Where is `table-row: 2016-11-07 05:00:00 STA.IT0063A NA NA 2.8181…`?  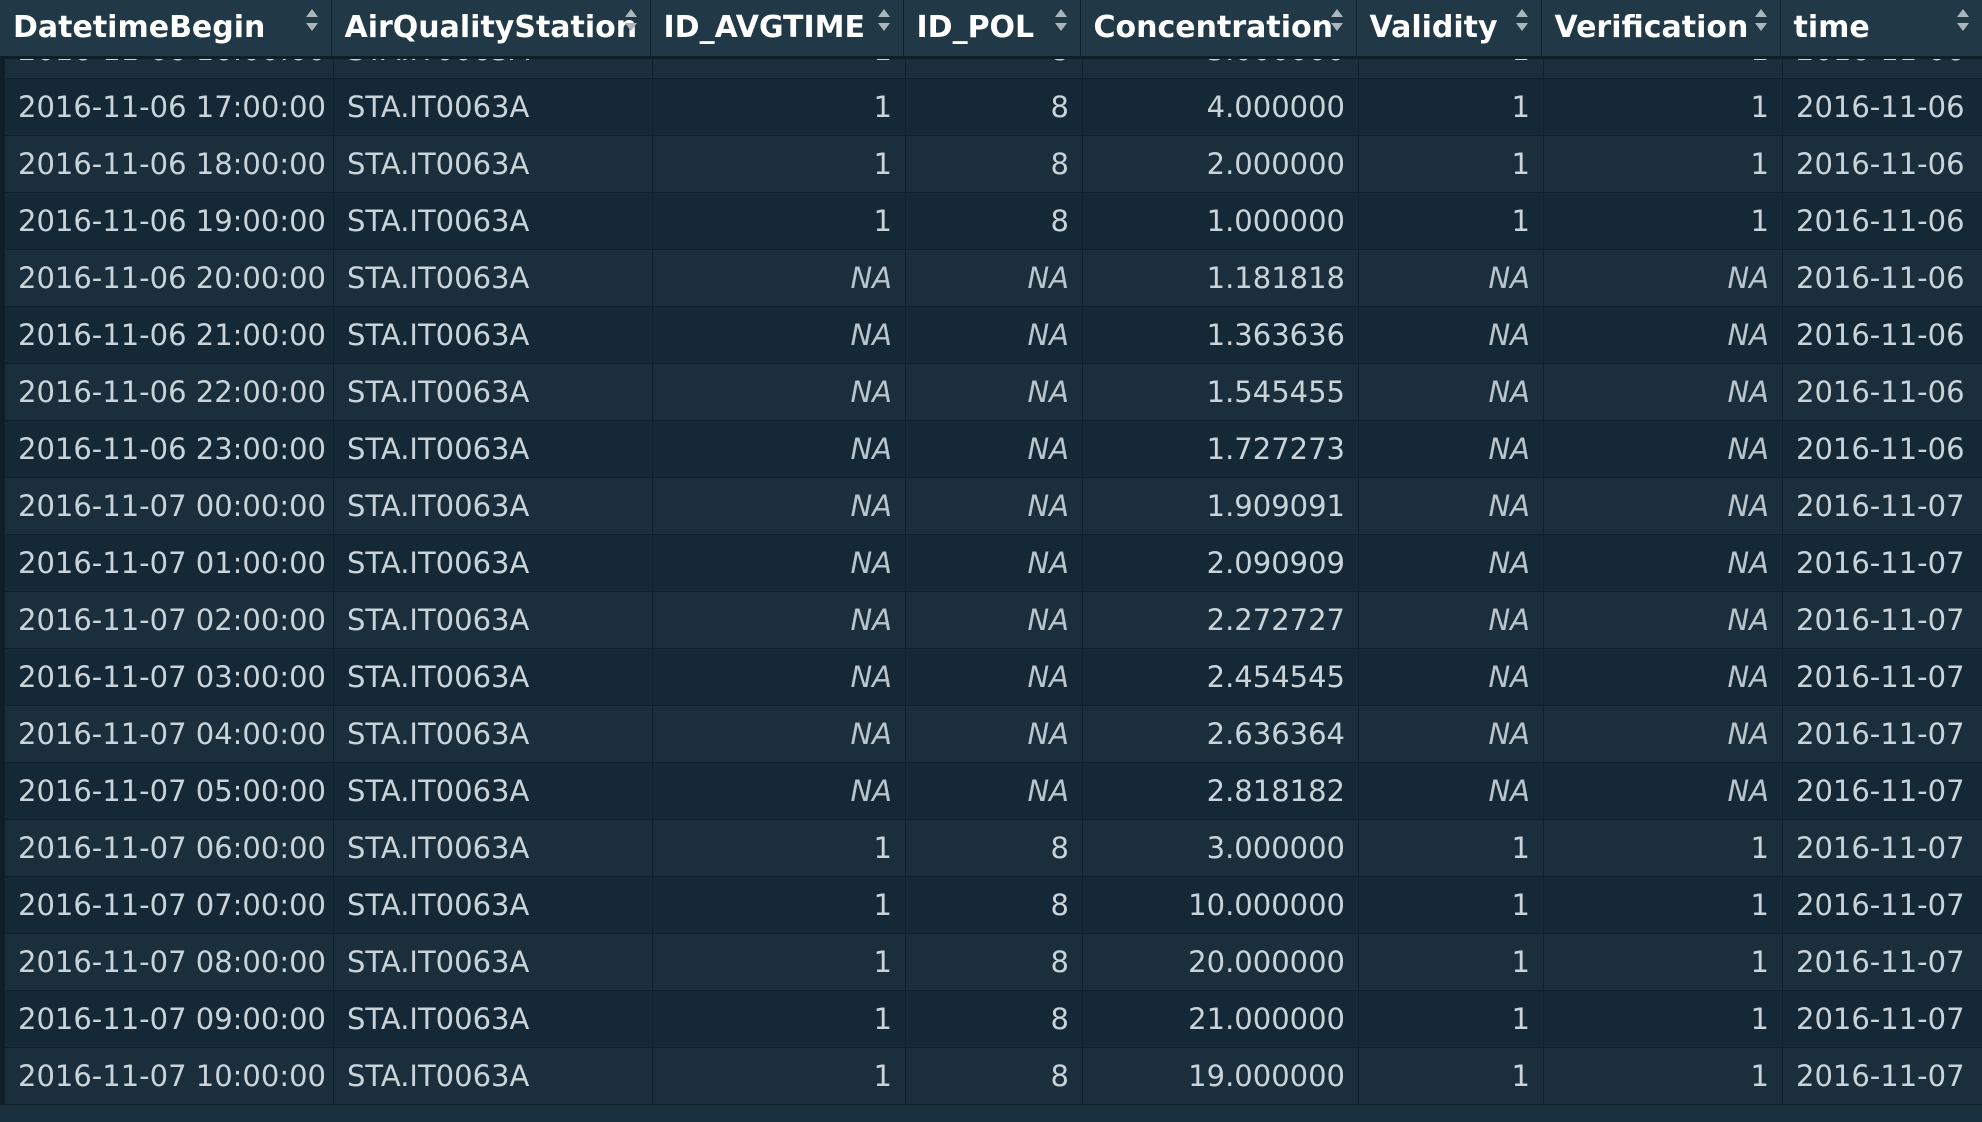
table-row: 2016-11-07 05:00:00 STA.IT0063A NA NA 2.8181… is located at coordinates (991, 791).